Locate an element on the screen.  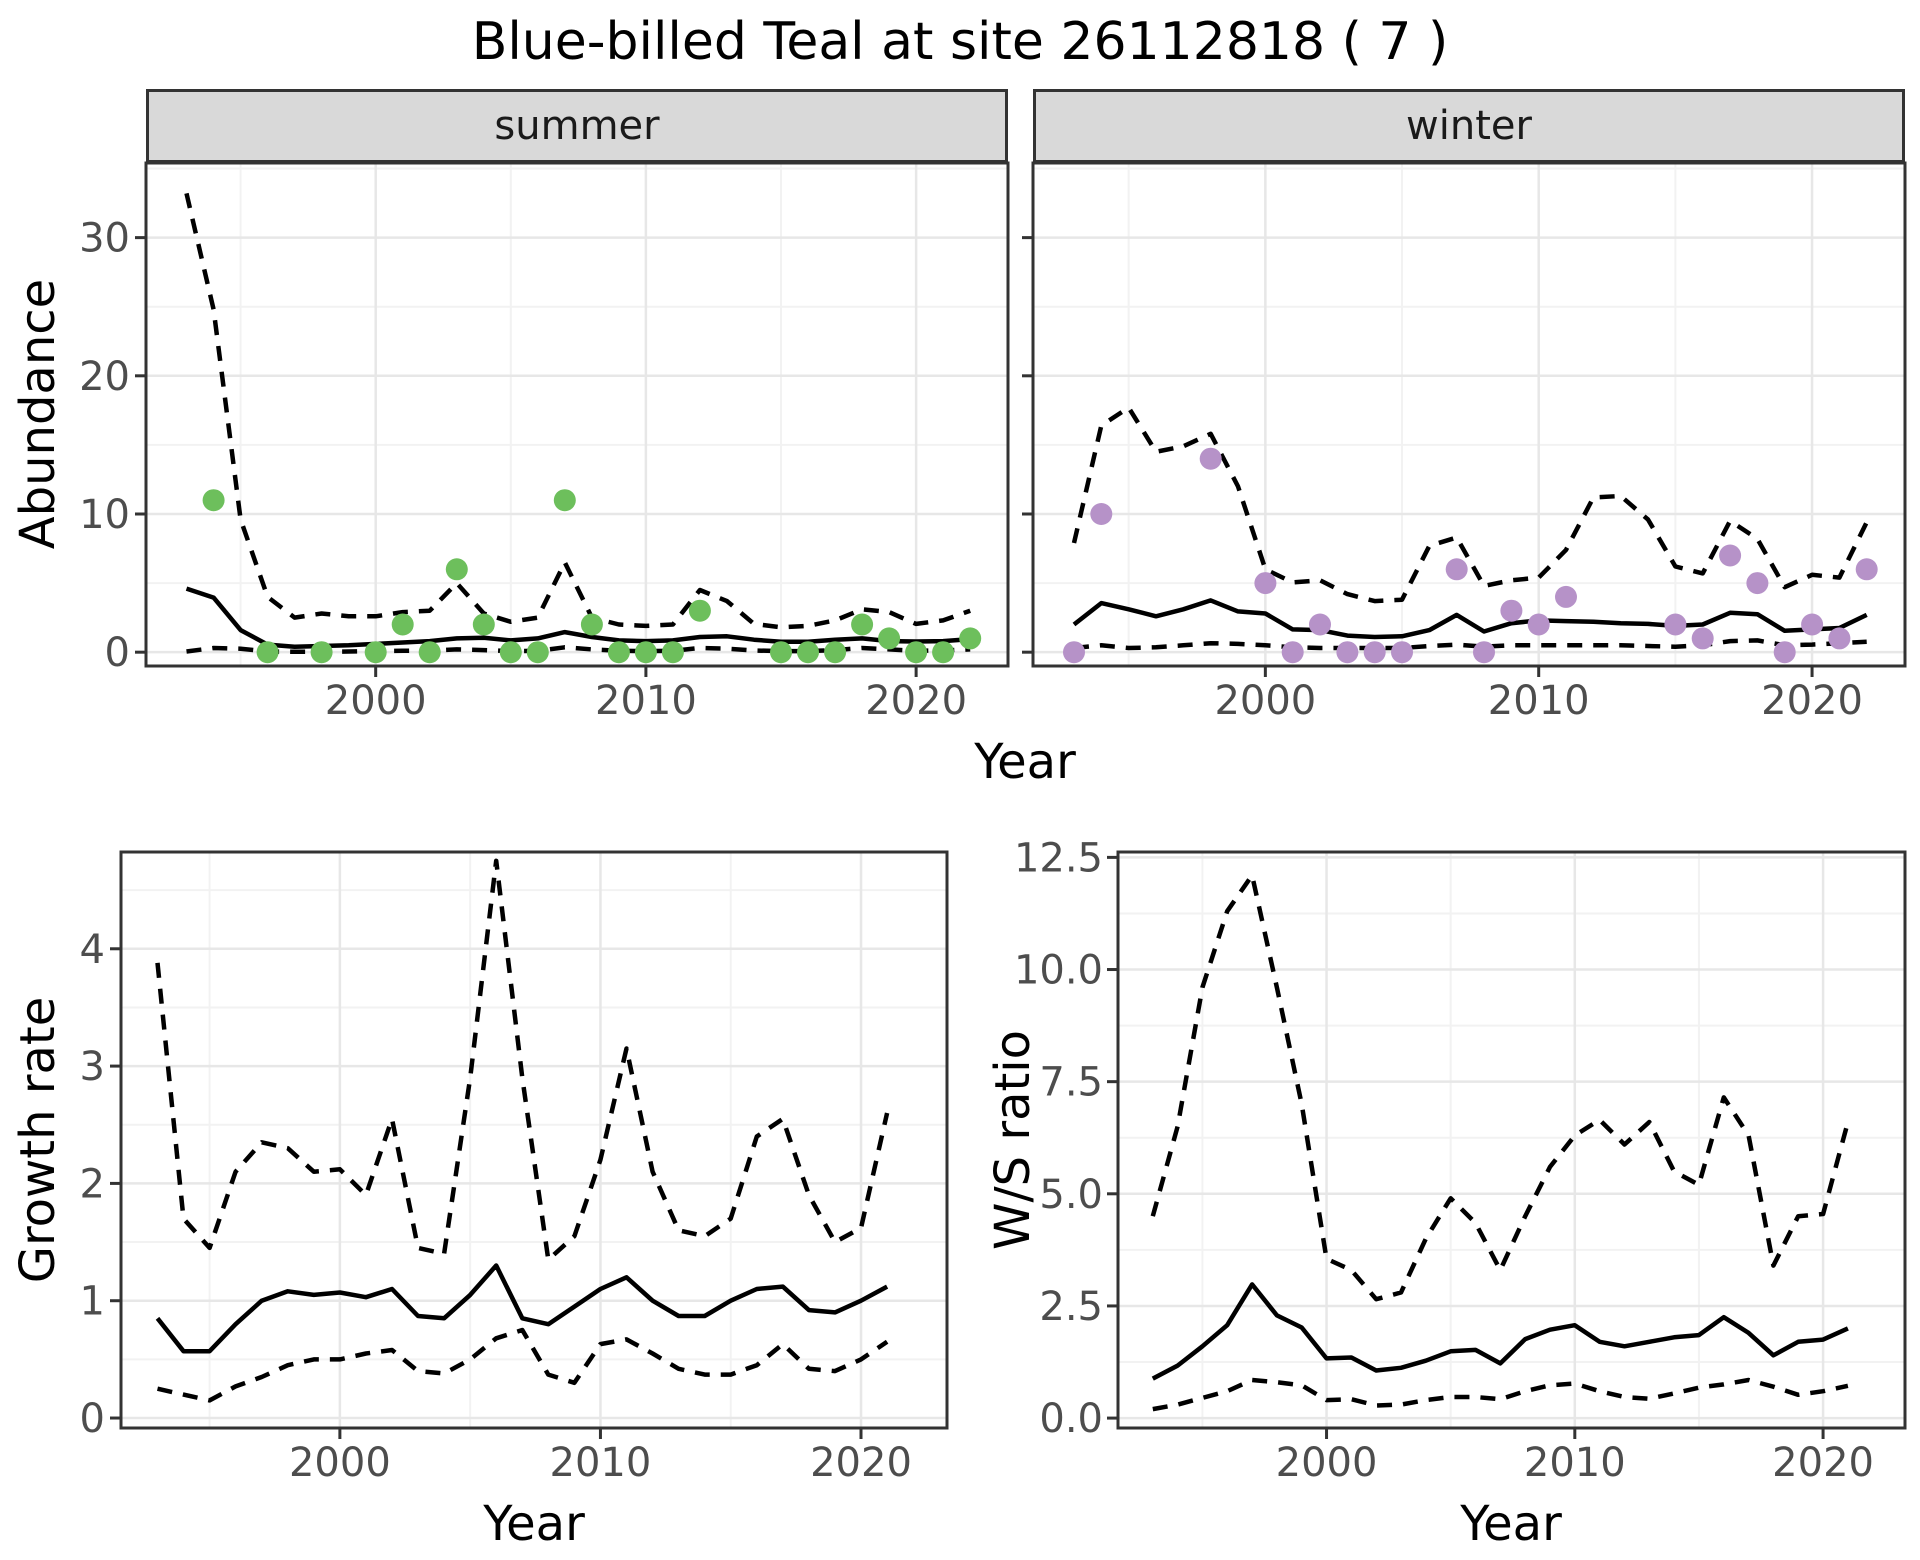
x-axis-title-year-growth: Year is located at coordinates (534, 1524).